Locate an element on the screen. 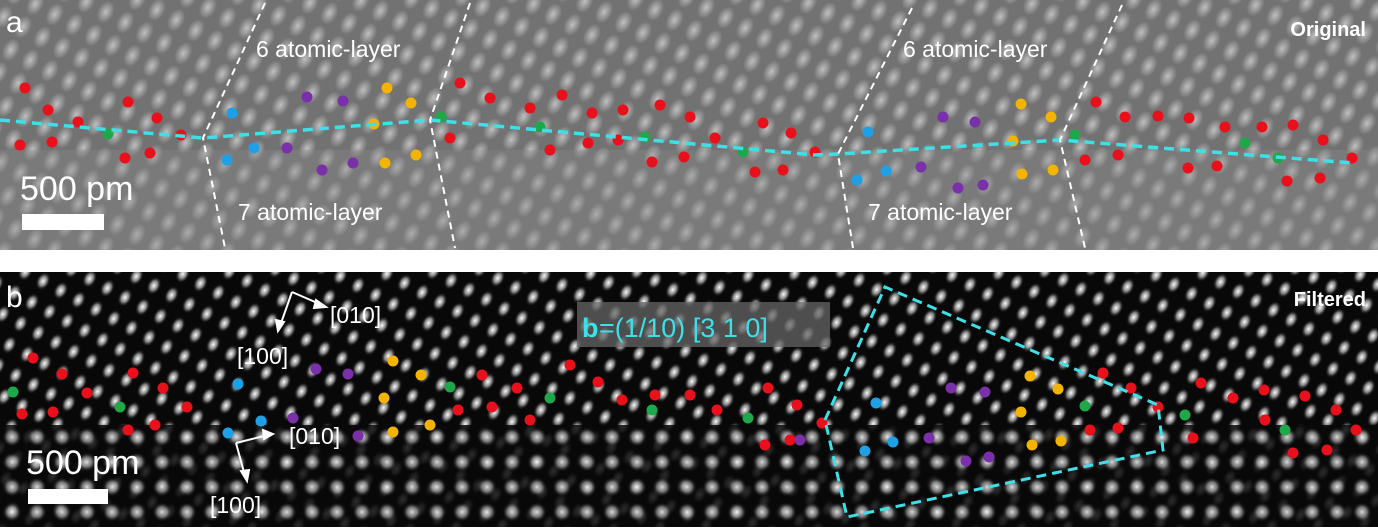 The height and width of the screenshot is (532, 1378). panel-label: a is located at coordinates (14, 22).